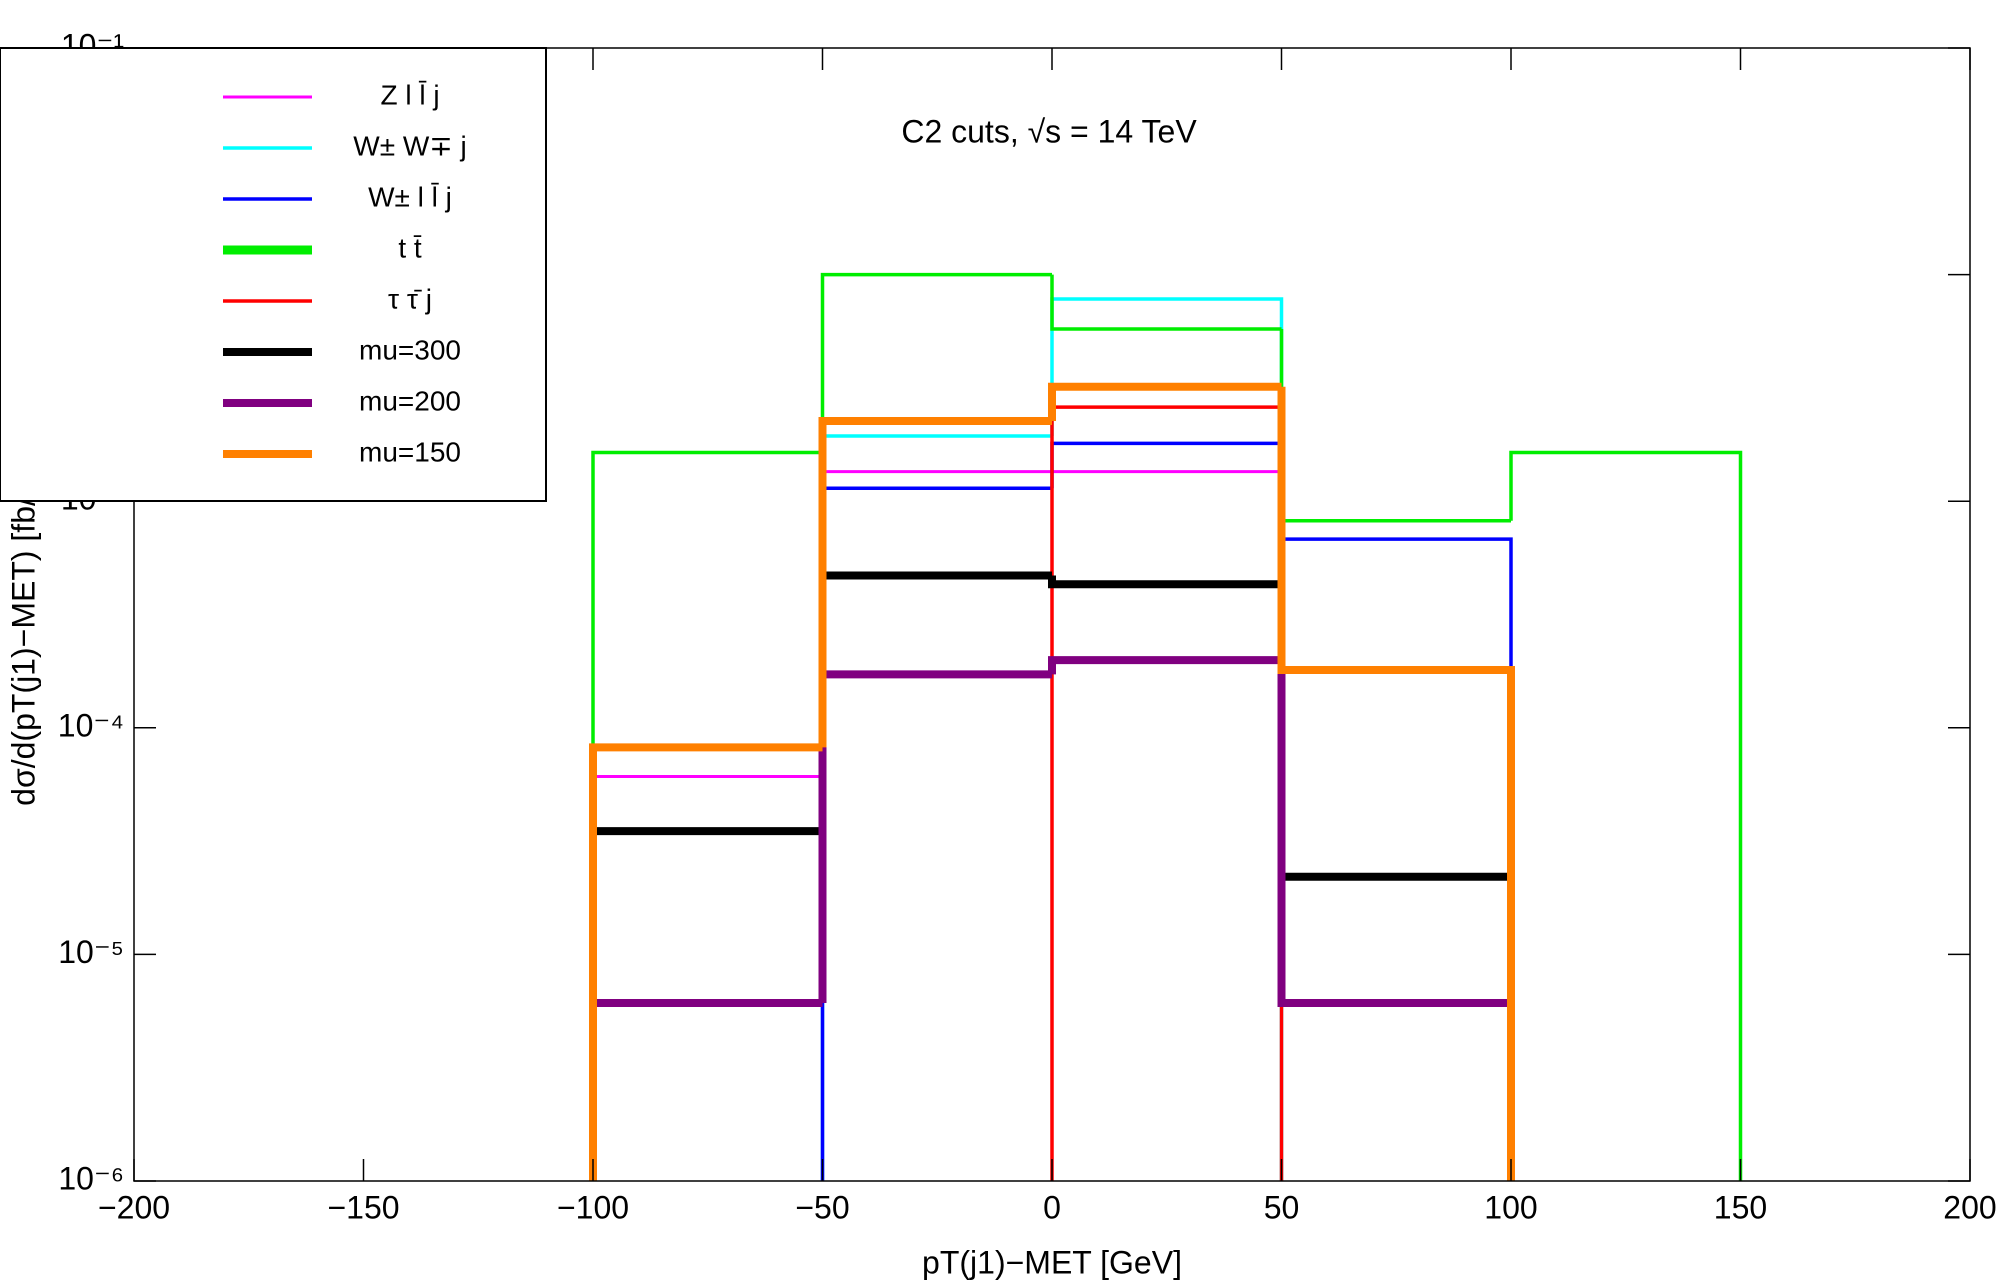 This screenshot has height=1288, width=2000. Describe the element at coordinates (1510, 1207) in the screenshot. I see `x-tick-label: 100` at that location.